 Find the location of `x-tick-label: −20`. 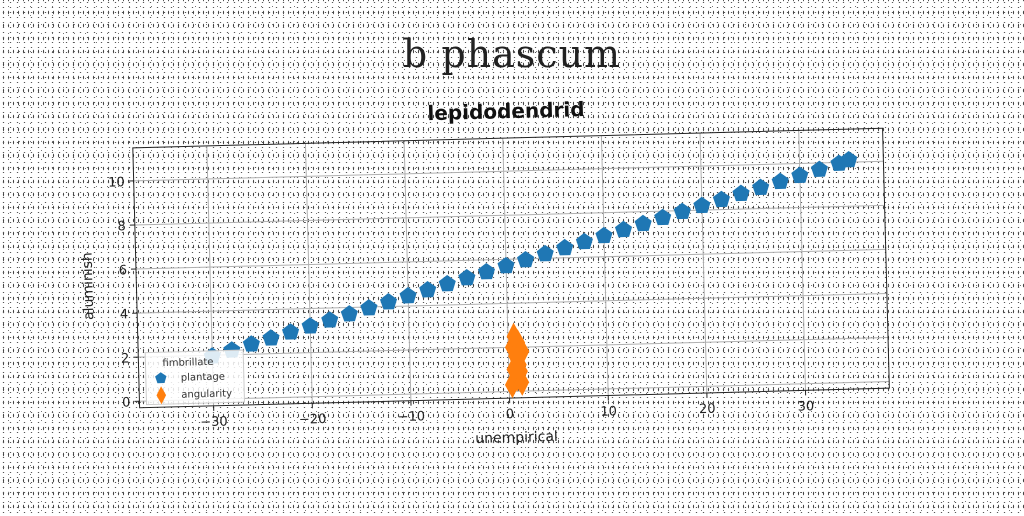

x-tick-label: −20 is located at coordinates (313, 420).